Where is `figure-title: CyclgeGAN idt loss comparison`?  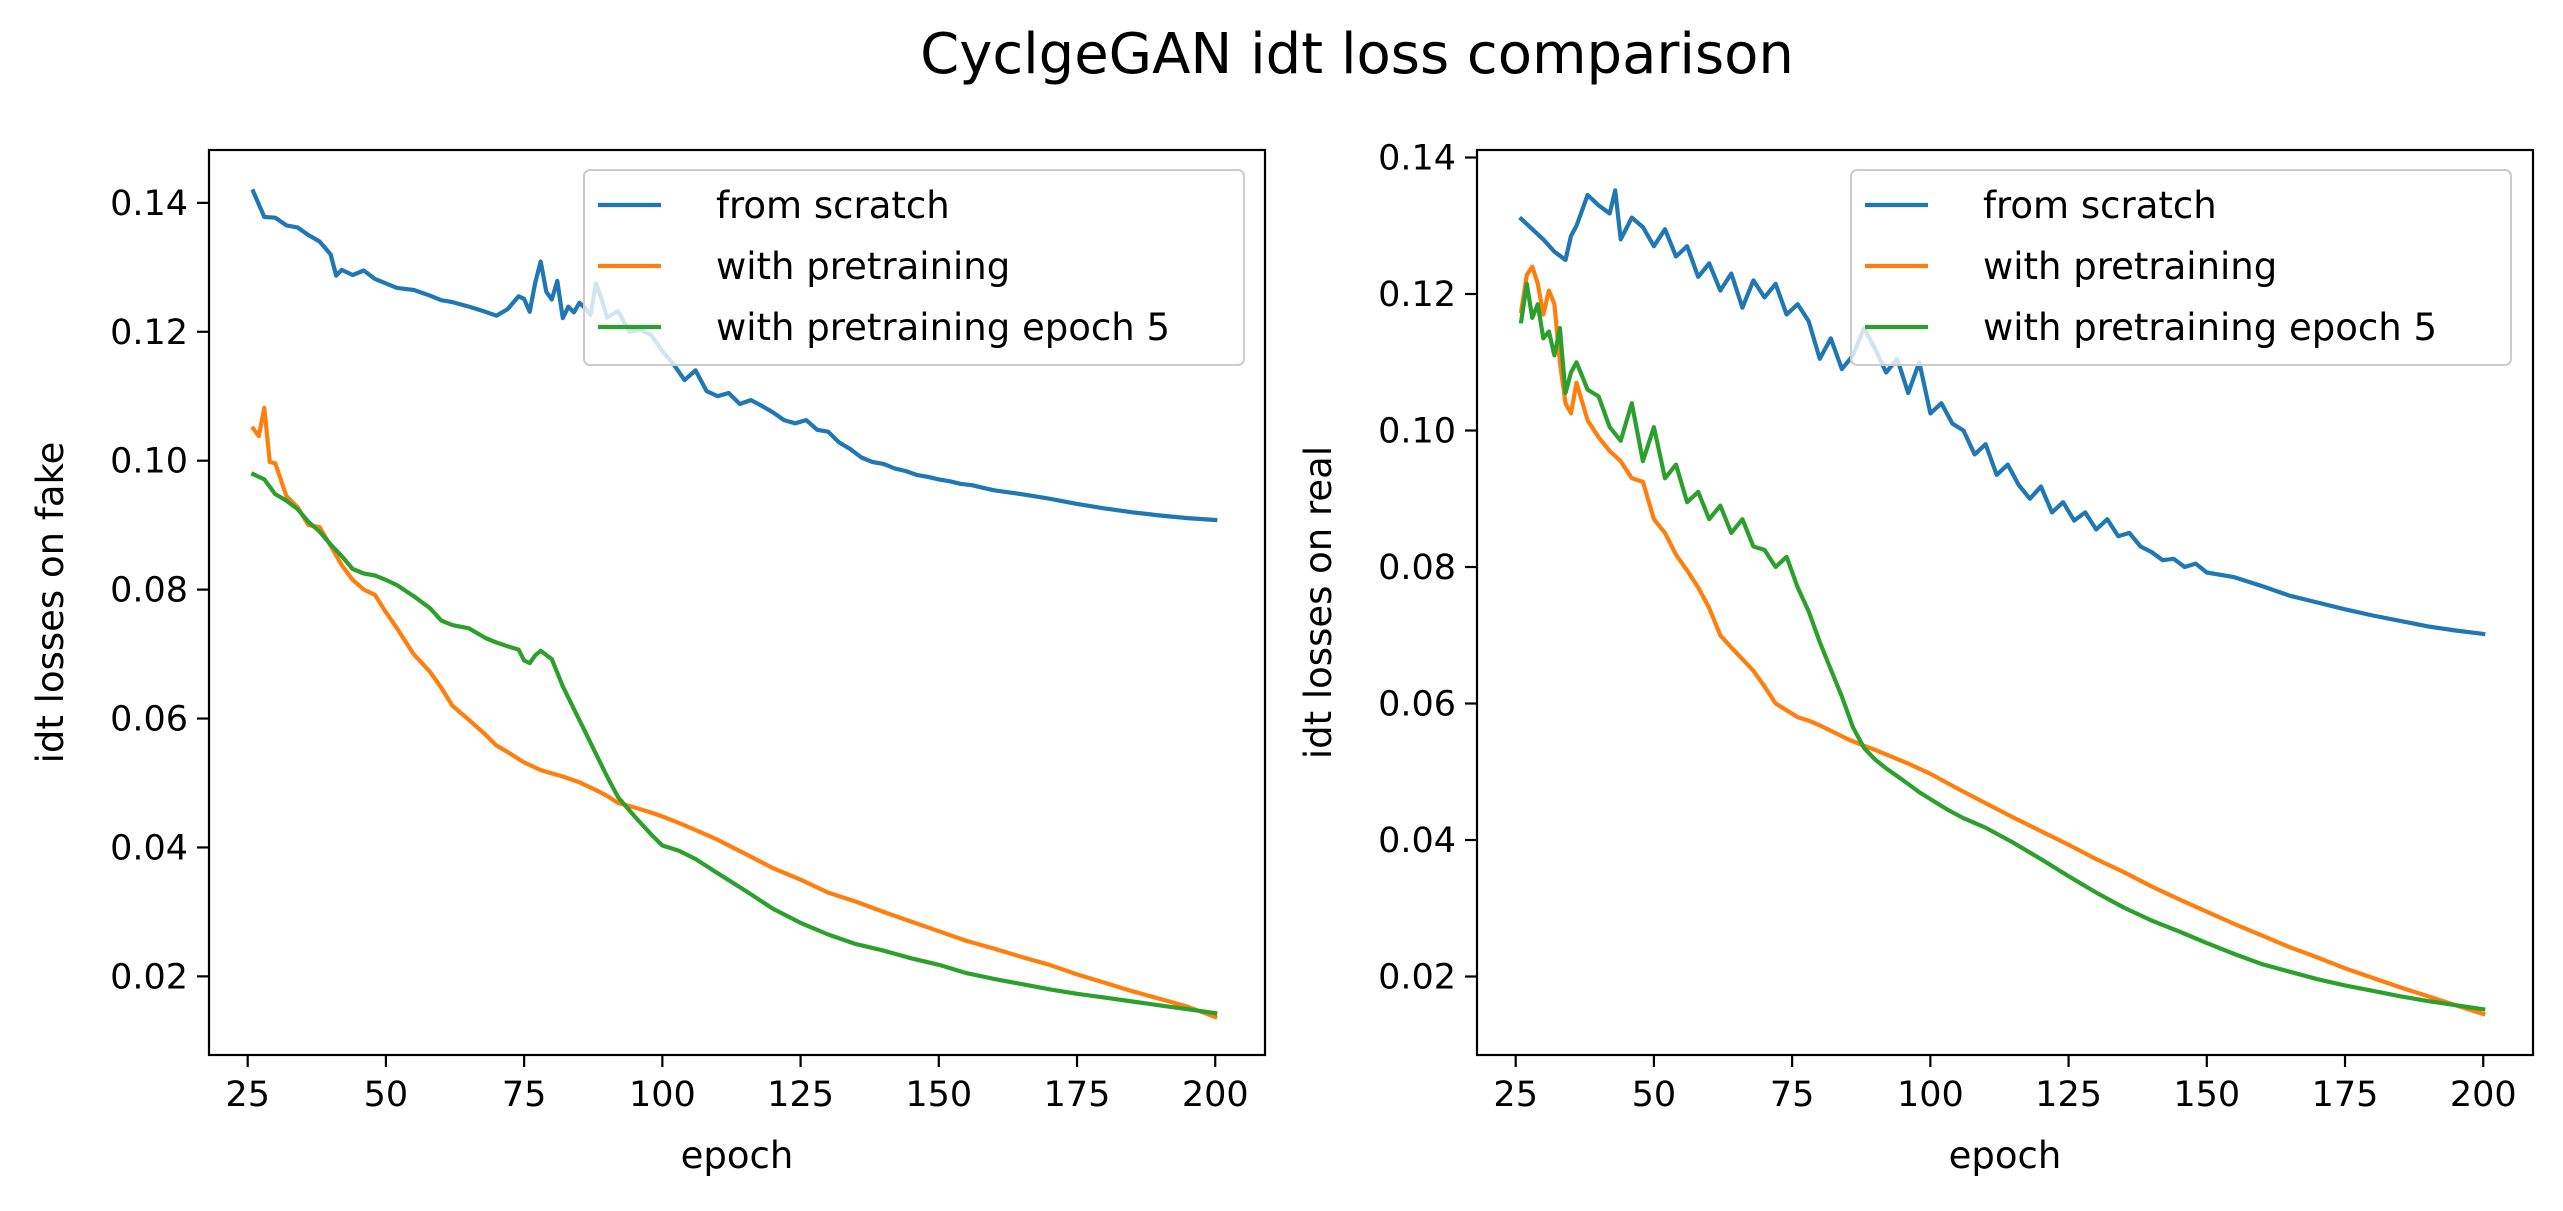 figure-title: CyclgeGAN idt loss comparison is located at coordinates (1357, 54).